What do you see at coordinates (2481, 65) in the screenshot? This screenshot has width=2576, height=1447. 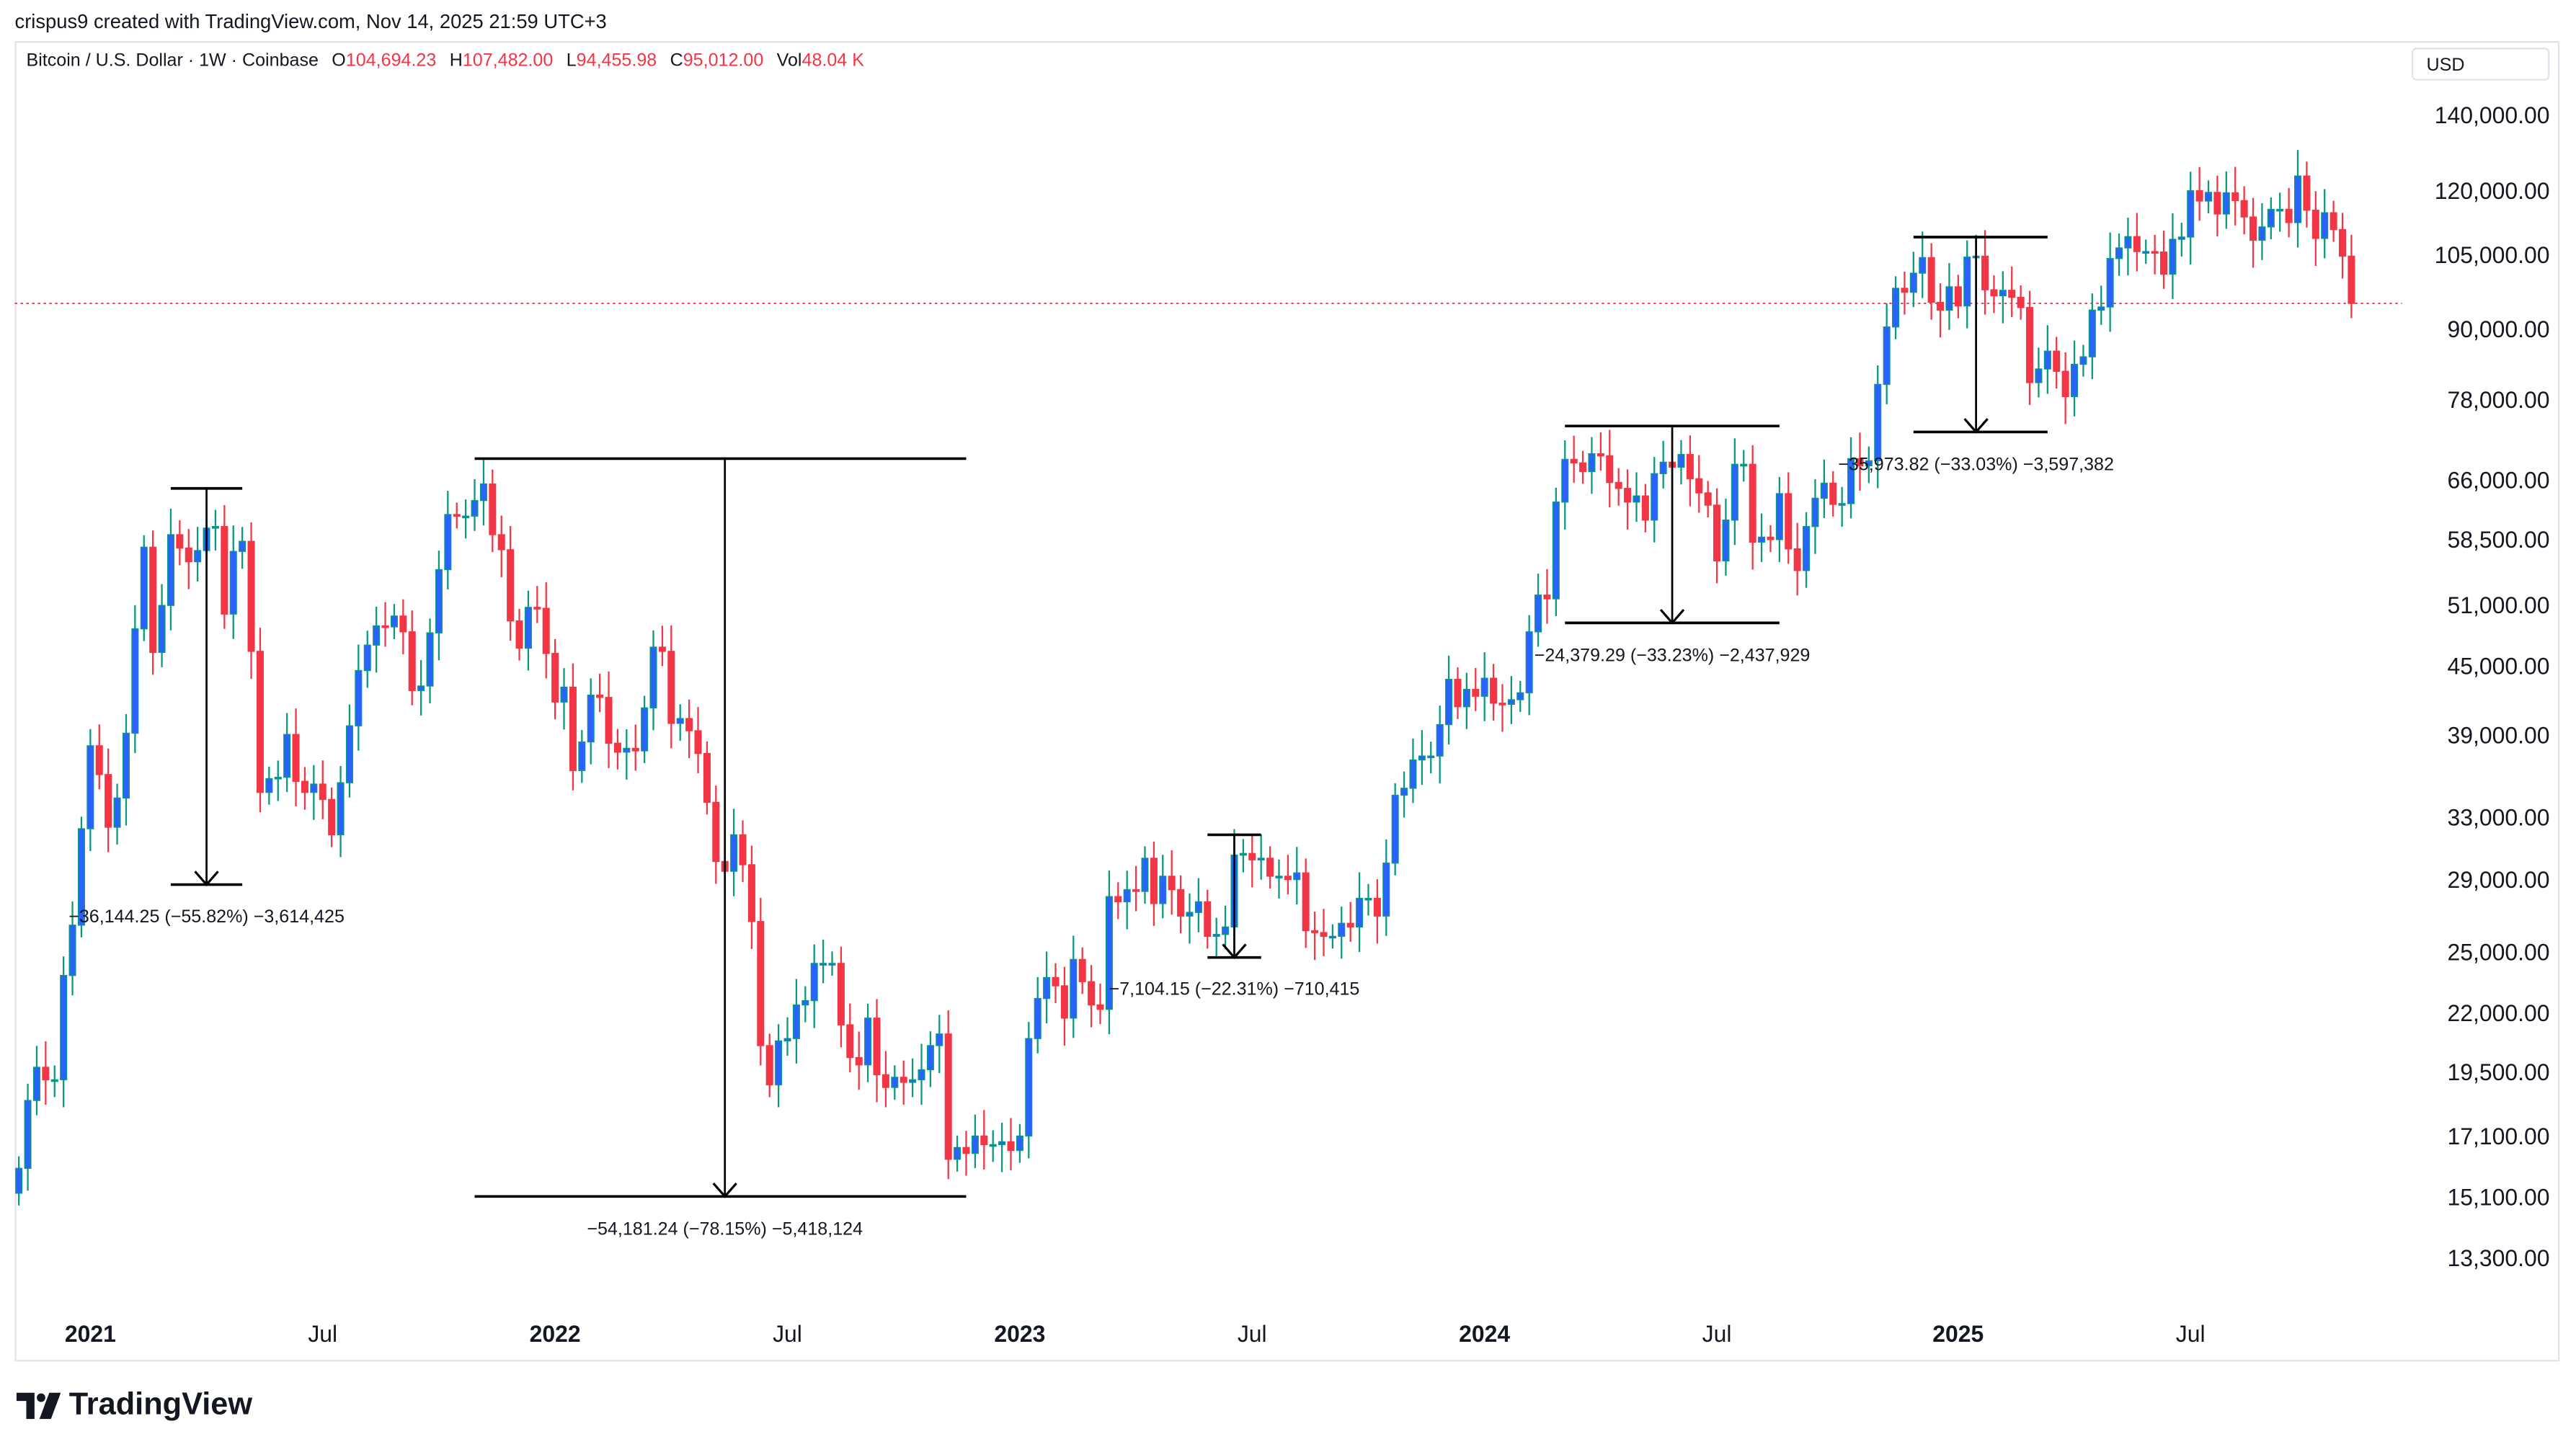 I see `currency-selector: USD` at bounding box center [2481, 65].